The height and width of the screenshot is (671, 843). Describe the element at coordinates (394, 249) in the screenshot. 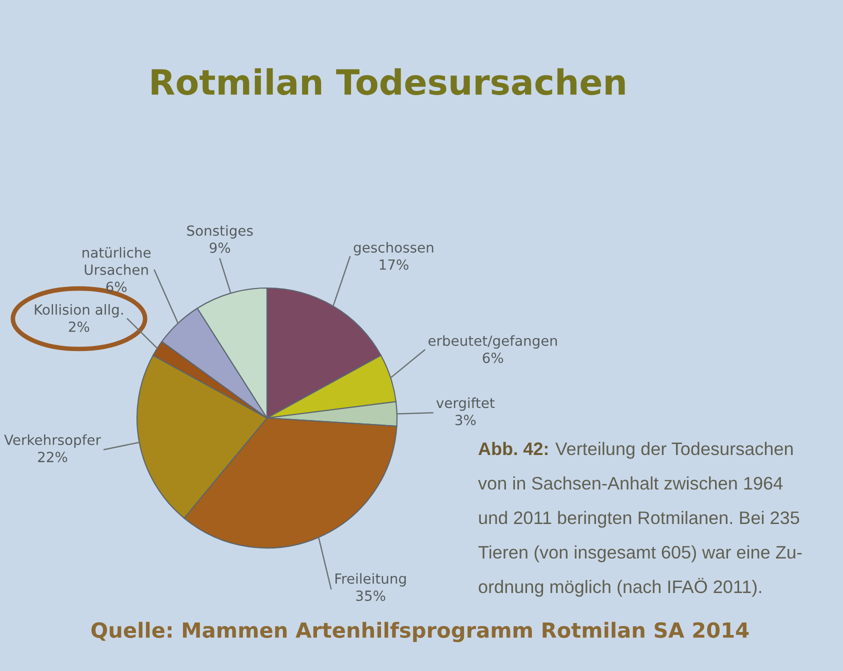

I see `slice-label: geschossen` at that location.